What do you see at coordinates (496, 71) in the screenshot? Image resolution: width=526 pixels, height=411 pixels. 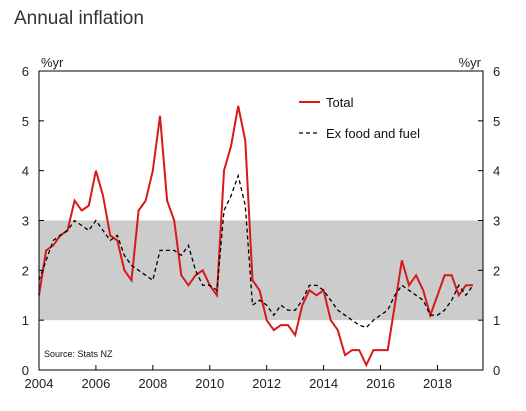 I see `y-tick-label-right: 6` at bounding box center [496, 71].